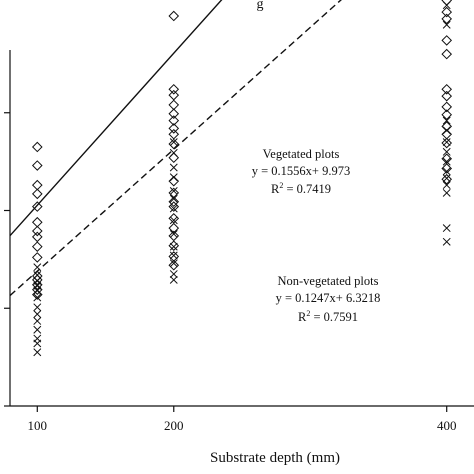 This screenshot has height=474, width=474. I want to click on non-vegetated-series-label: Non-vegetated plots, so click(327, 281).